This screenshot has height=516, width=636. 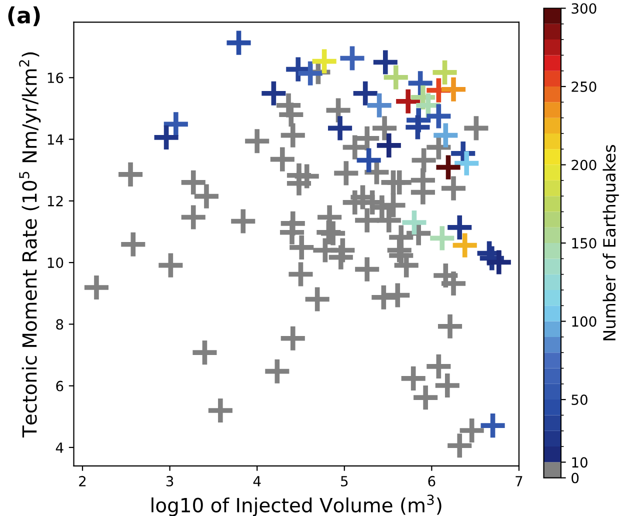 I want to click on x-axis-title: log10 of Injected Volume (m$^{3}$), so click(x=297, y=505).